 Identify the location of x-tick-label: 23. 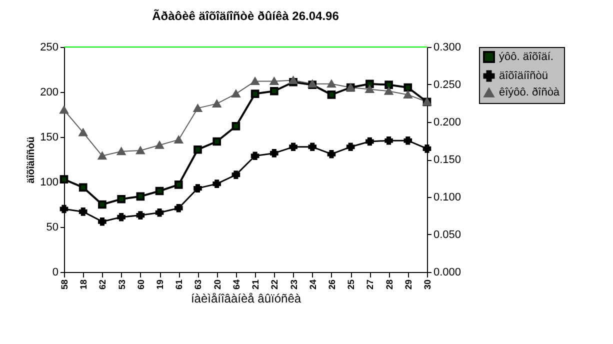
(293, 285).